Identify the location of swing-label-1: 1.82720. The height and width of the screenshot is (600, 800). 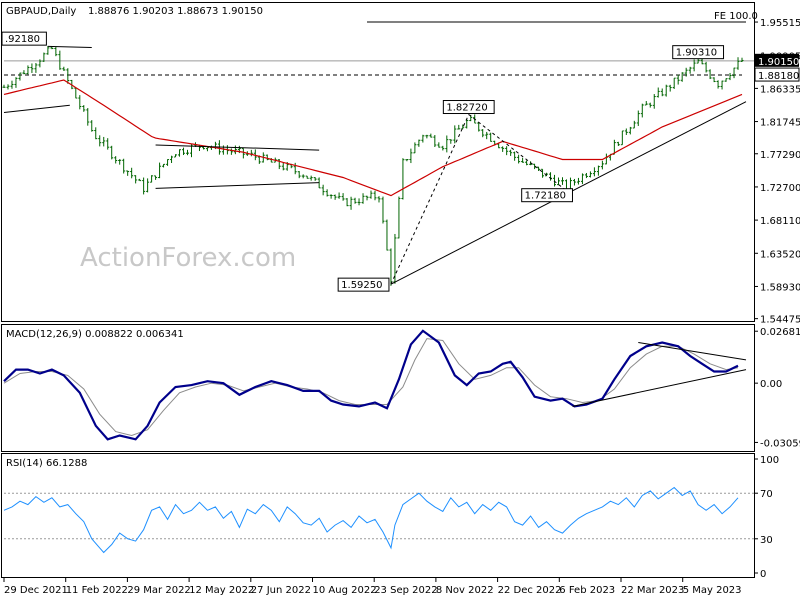
(466, 108).